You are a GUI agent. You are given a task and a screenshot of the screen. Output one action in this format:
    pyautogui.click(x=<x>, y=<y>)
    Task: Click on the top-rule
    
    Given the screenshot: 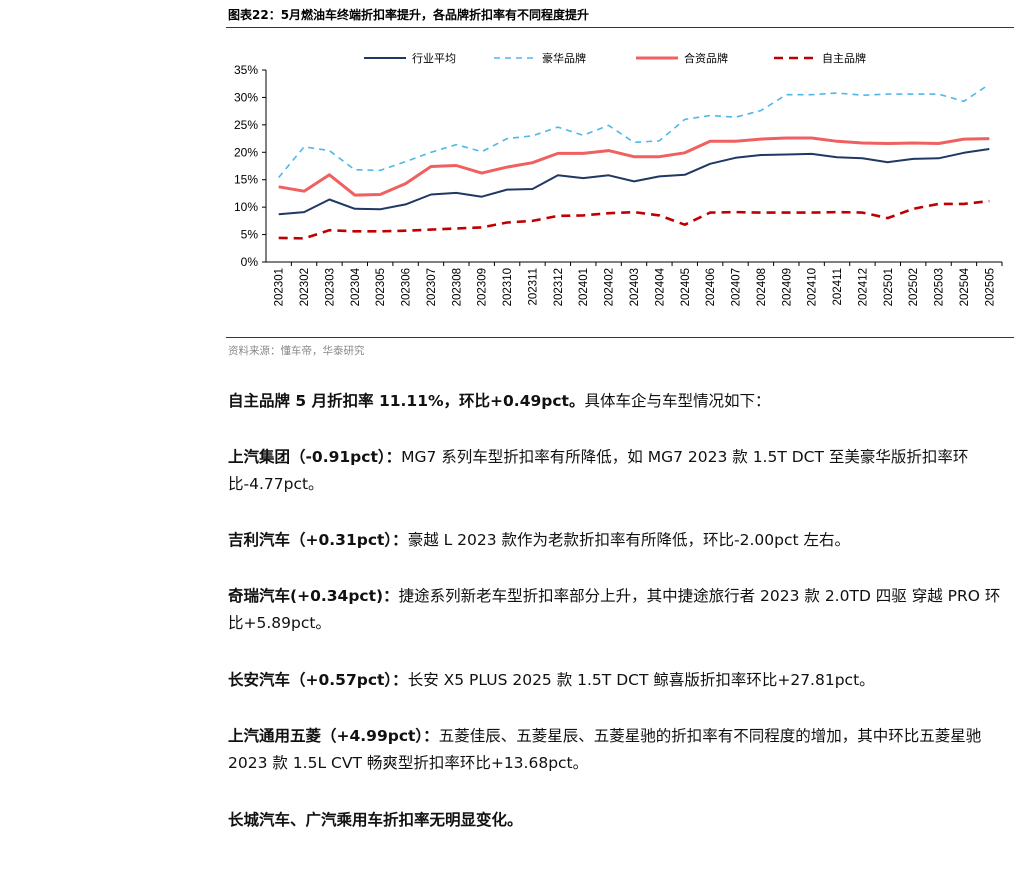 What is the action you would take?
    pyautogui.click(x=620, y=27)
    